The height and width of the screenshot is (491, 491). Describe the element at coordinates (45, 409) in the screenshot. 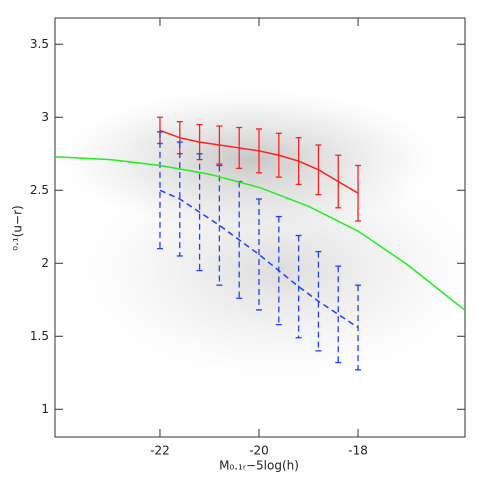

I see `y-tick-label: 1` at that location.